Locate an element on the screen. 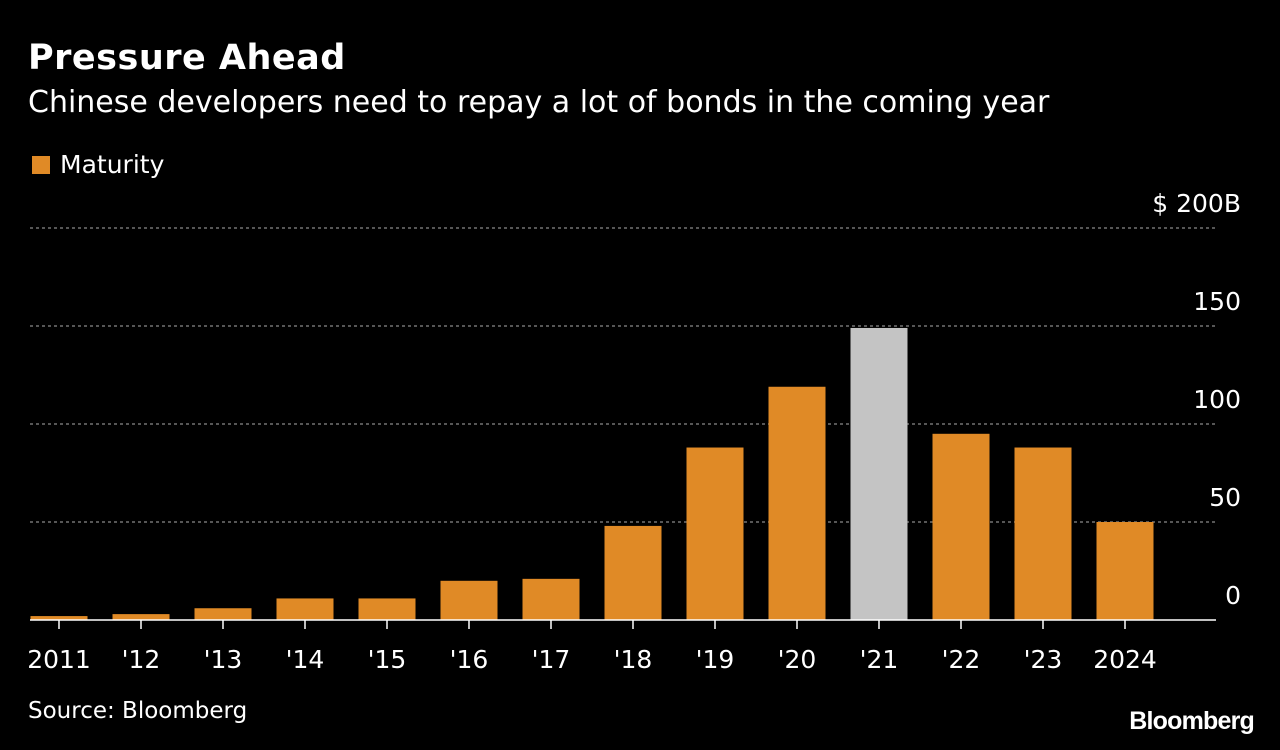 The width and height of the screenshot is (1280, 750). legend-label-maturity: Maturity is located at coordinates (112, 164).